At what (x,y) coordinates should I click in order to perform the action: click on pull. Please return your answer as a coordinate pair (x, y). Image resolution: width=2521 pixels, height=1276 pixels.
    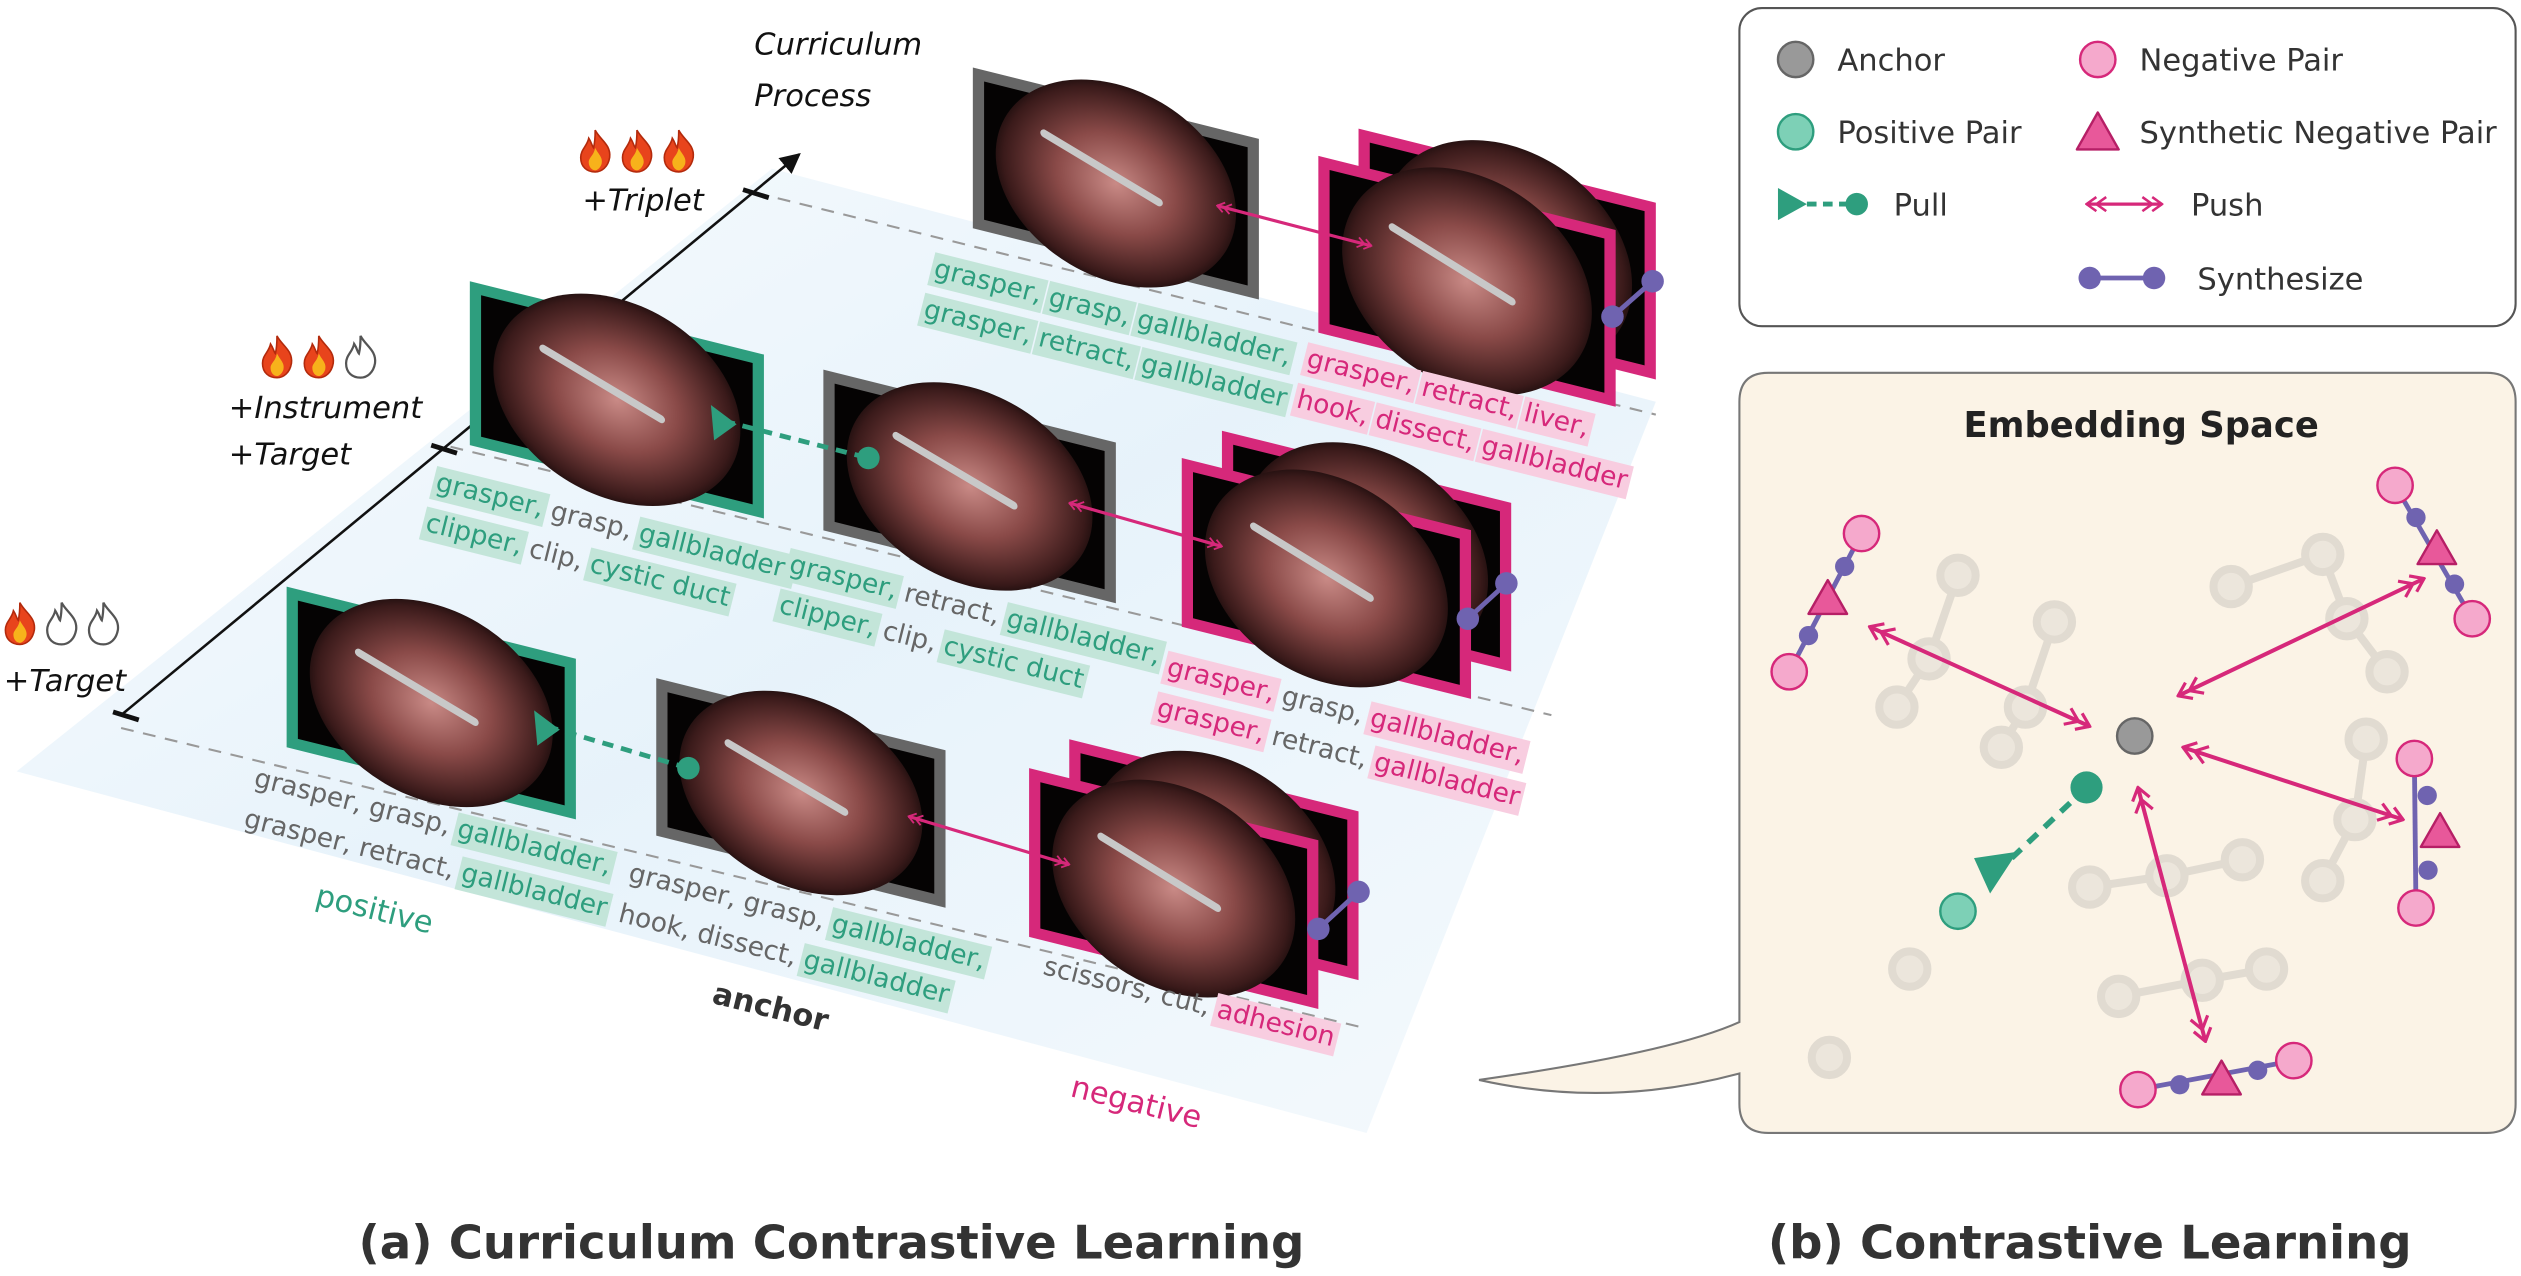
    Looking at the image, I should click on (2046, 824).